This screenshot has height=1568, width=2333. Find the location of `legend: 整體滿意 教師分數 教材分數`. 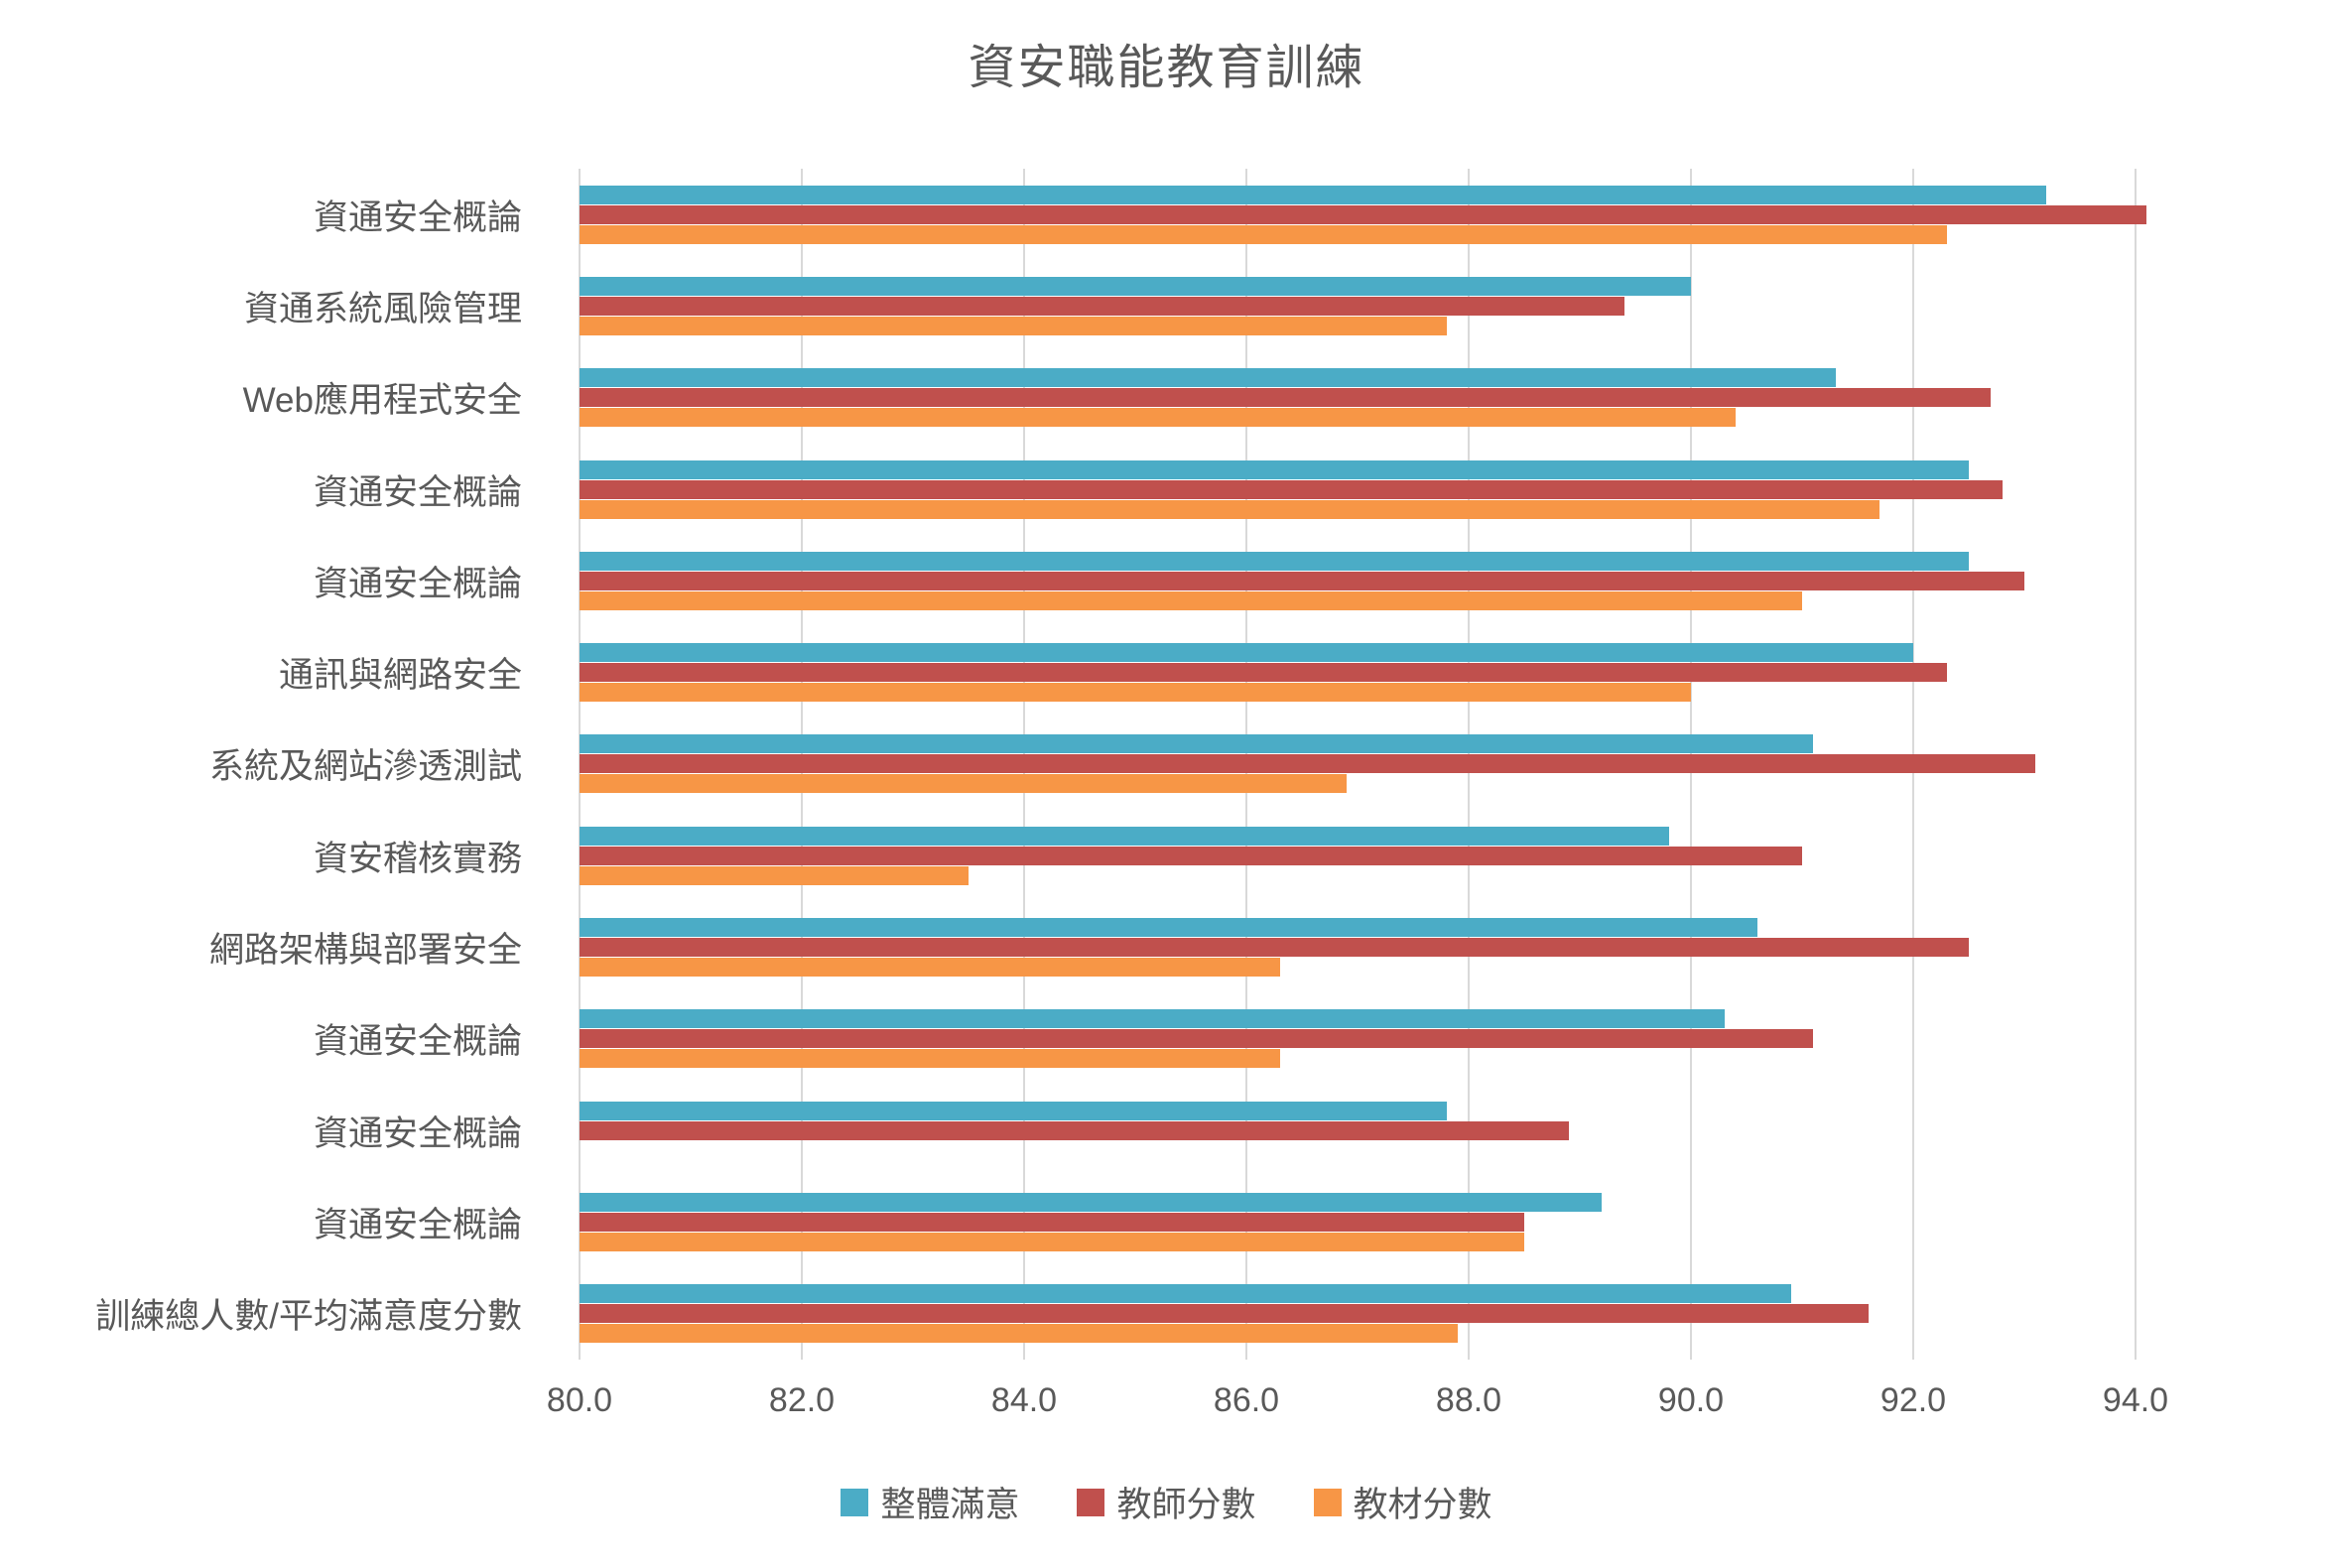

legend: 整體滿意 教師分數 教材分數 is located at coordinates (1166, 1502).